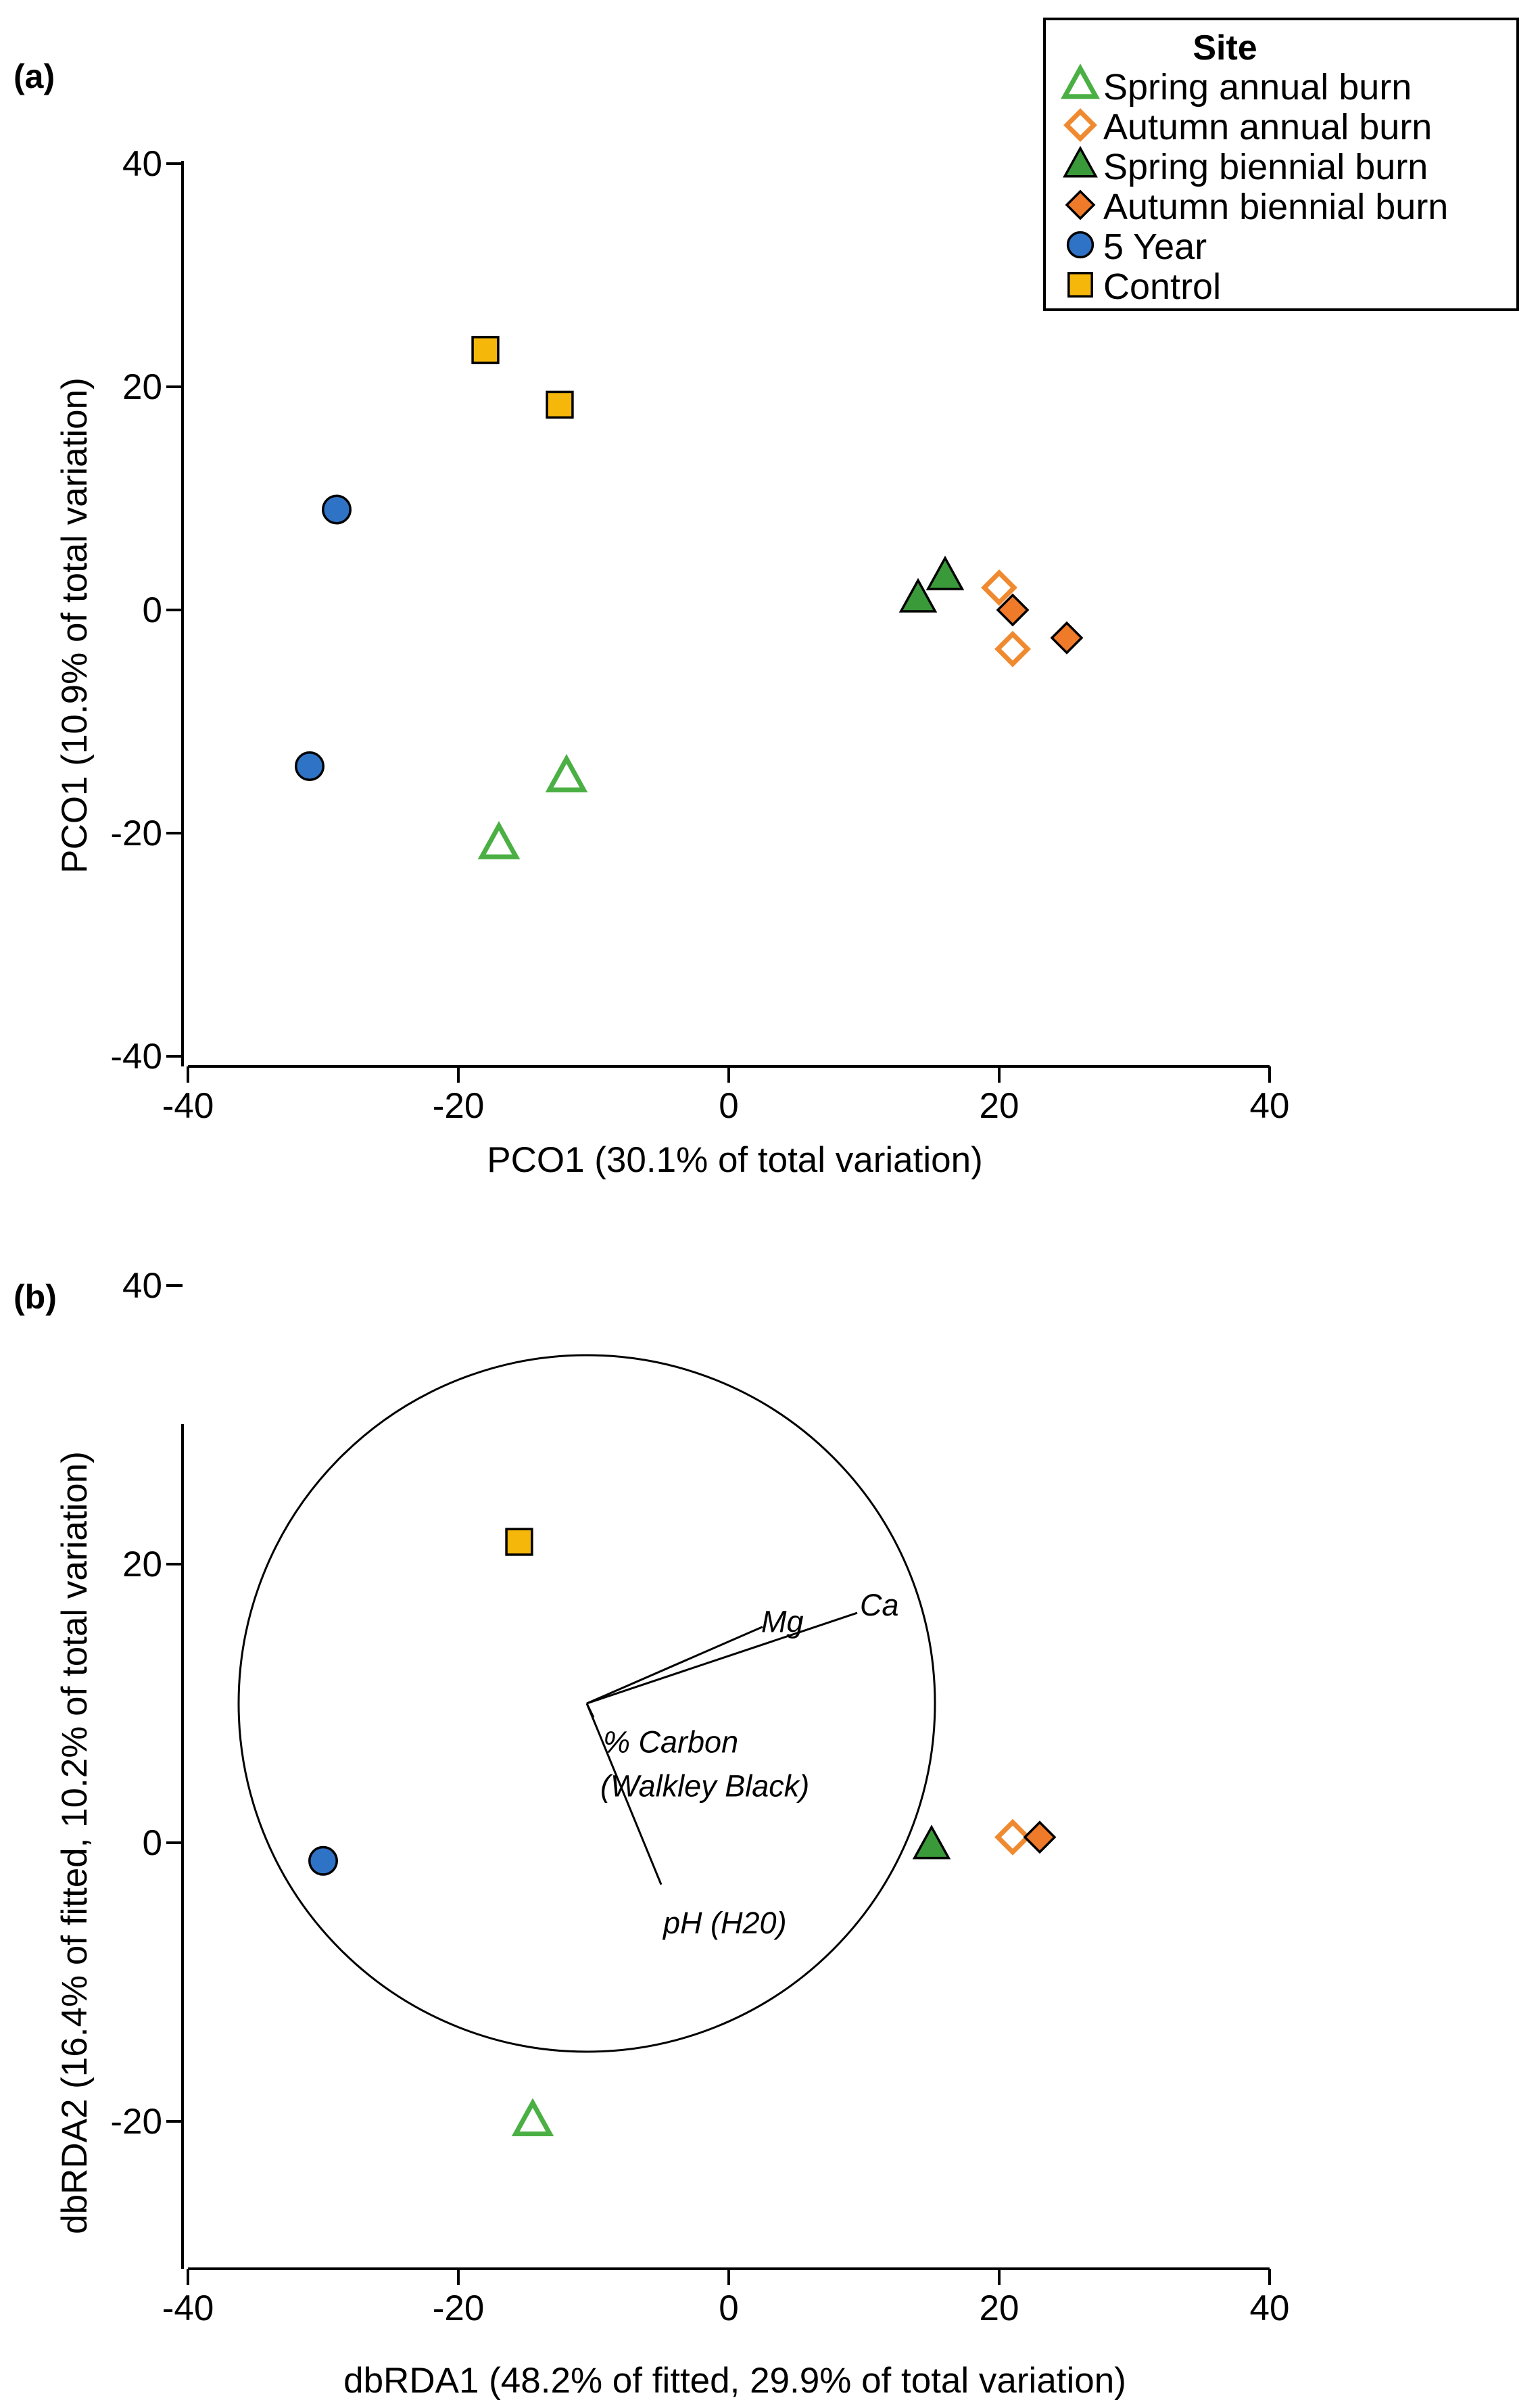 This screenshot has height=2402, width=1540. What do you see at coordinates (1080, 205) in the screenshot?
I see `legend-marker-autumn-biennial` at bounding box center [1080, 205].